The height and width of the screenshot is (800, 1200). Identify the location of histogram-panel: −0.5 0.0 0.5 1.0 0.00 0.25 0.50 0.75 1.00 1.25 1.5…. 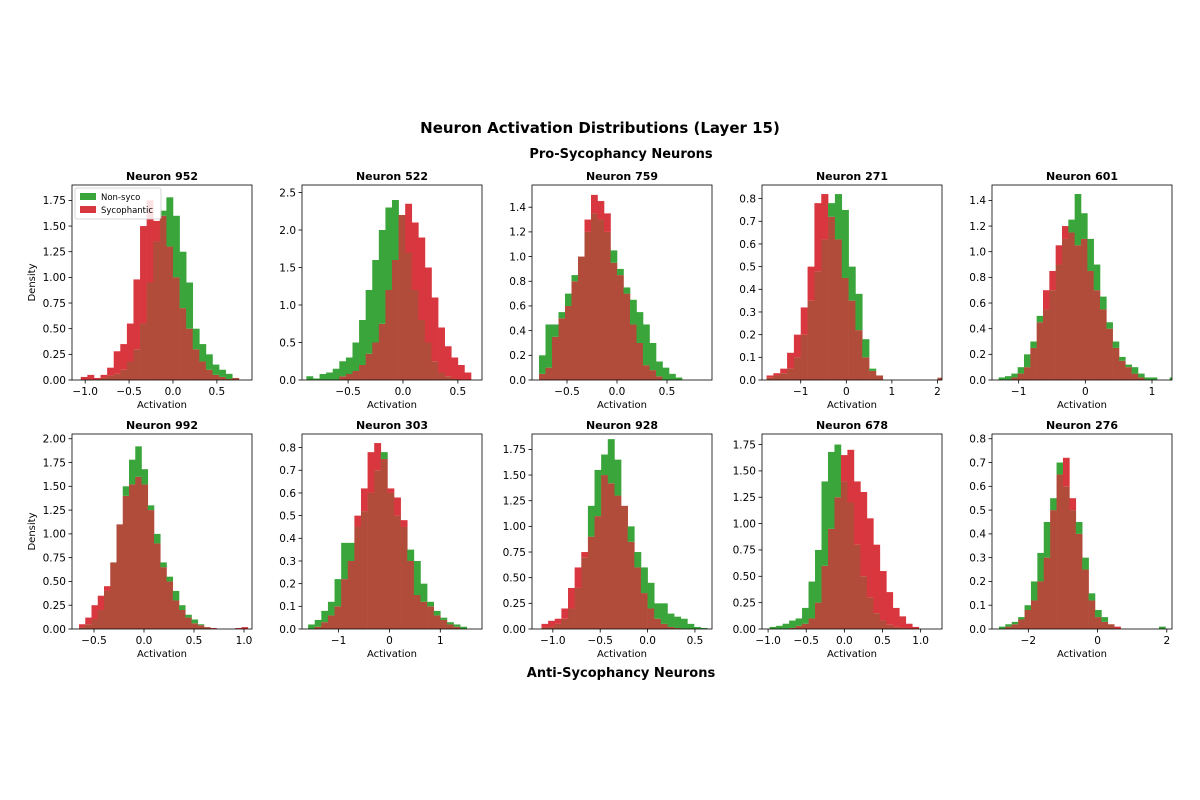
(140, 539).